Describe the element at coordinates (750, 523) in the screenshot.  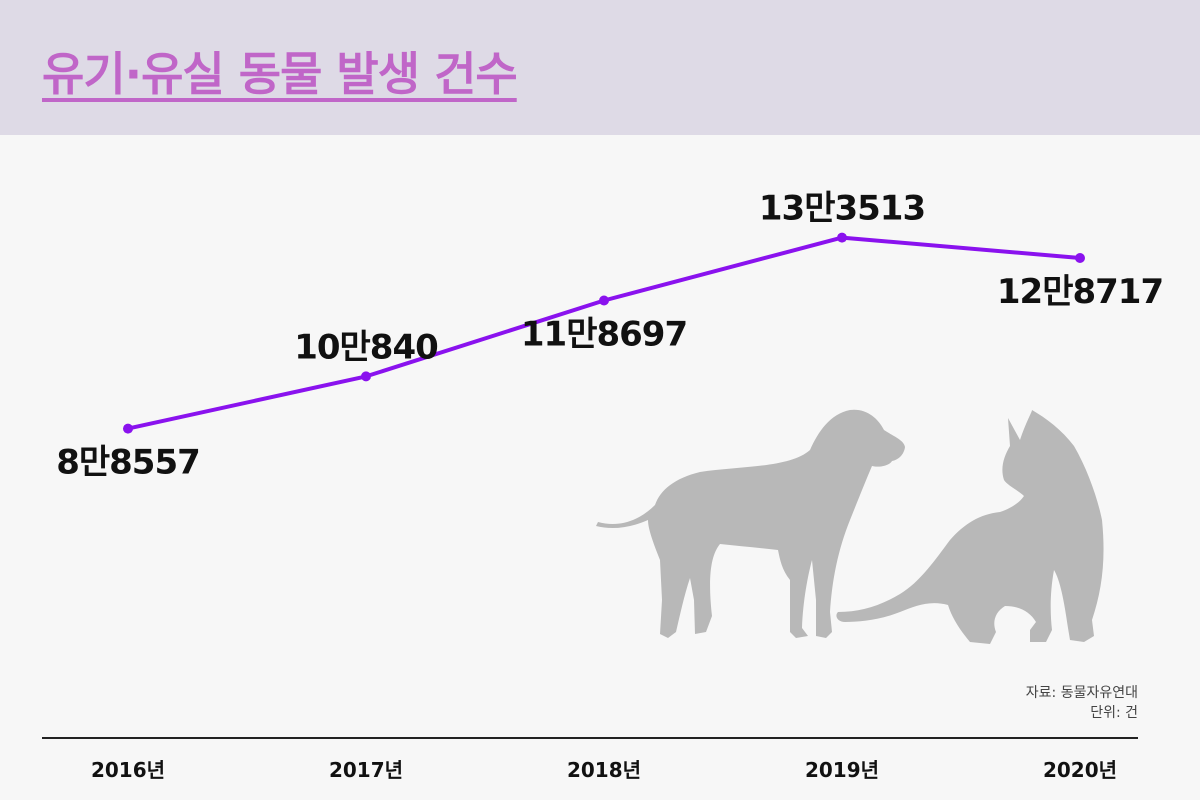
I see `dog-silhouette-icon` at that location.